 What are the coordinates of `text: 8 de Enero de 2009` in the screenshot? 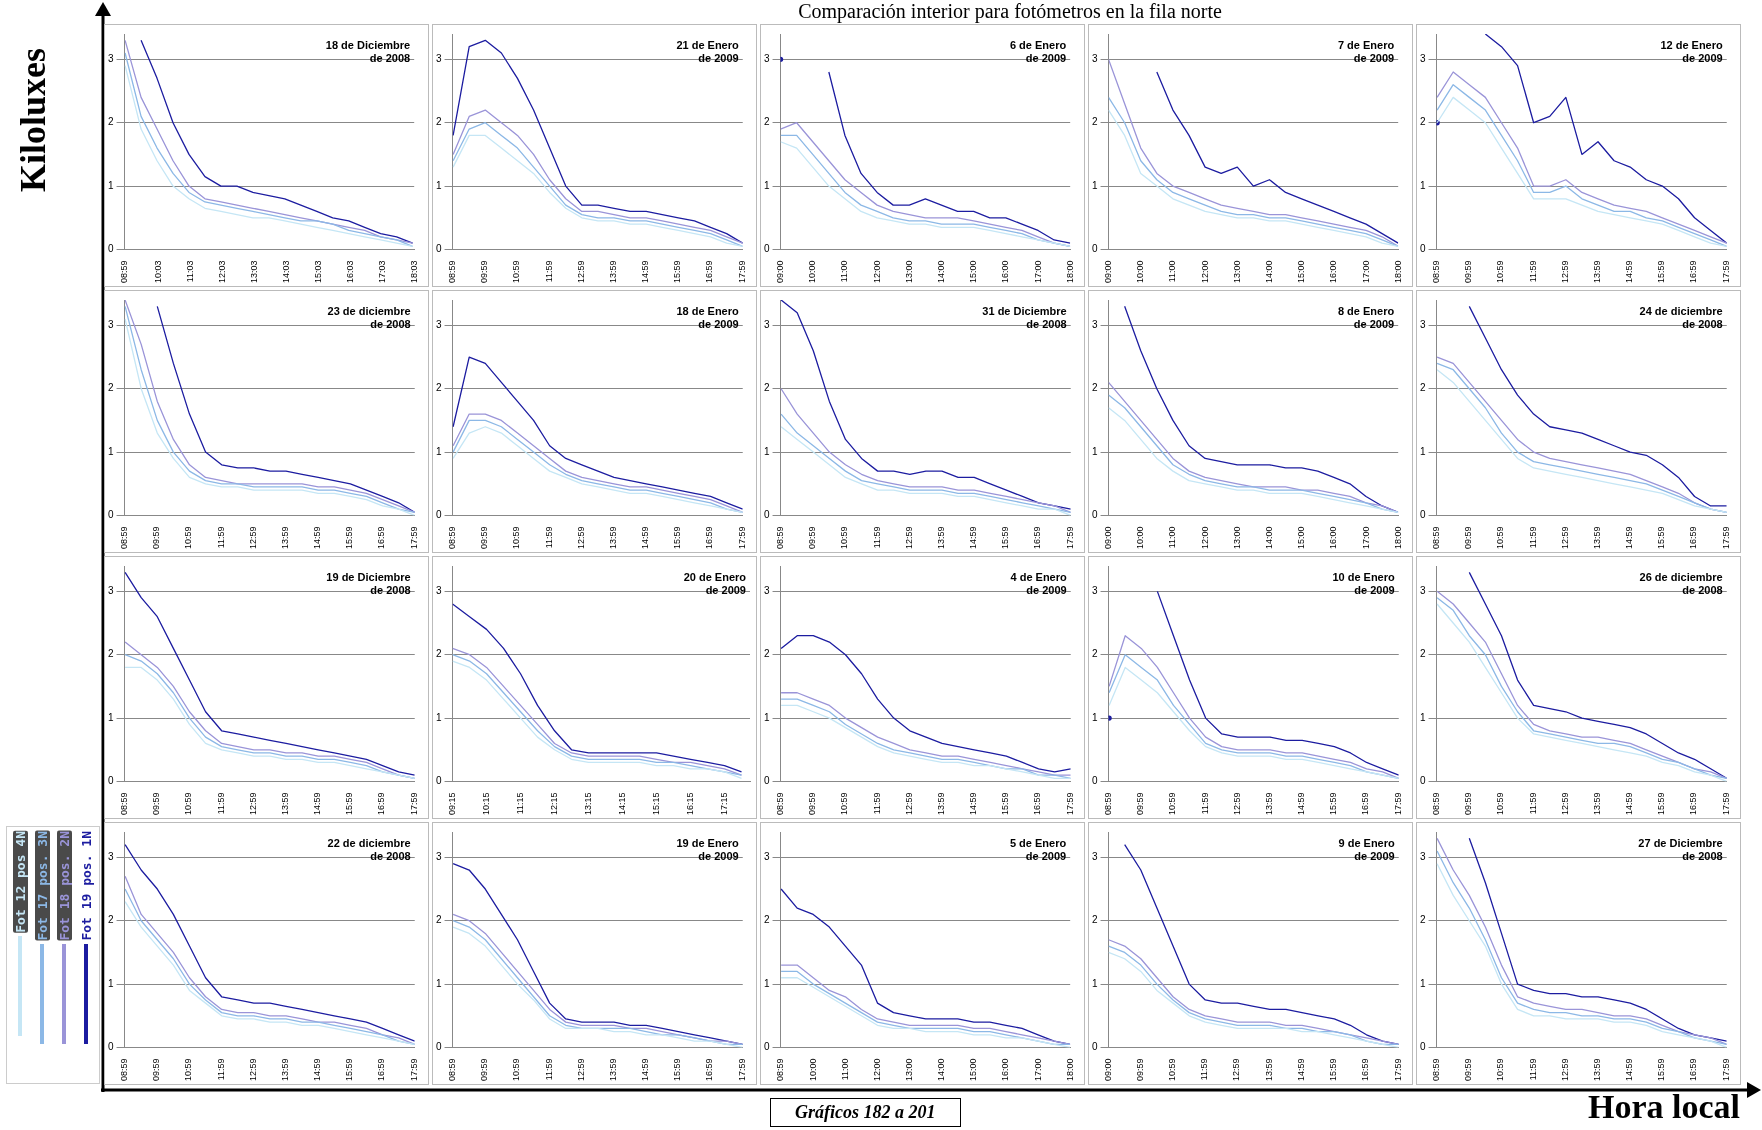 It's located at (1366, 317).